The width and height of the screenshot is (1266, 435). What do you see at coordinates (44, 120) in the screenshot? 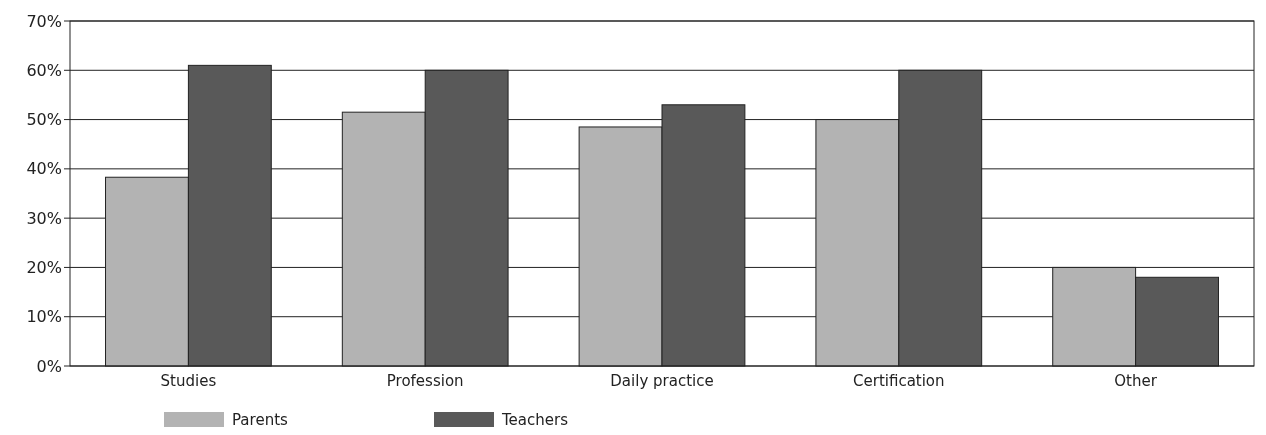
I see `y-tick-label: 50%` at bounding box center [44, 120].